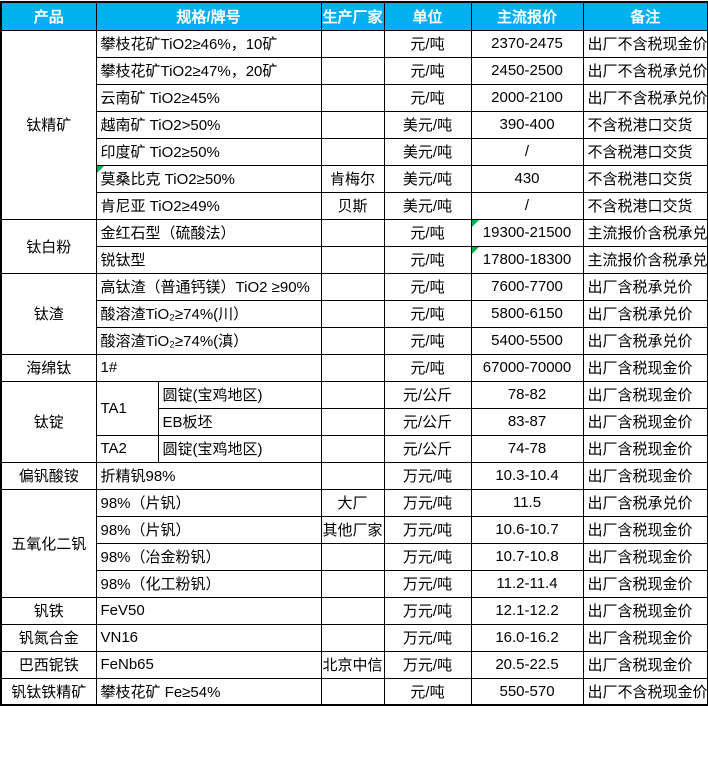 The width and height of the screenshot is (708, 757). Describe the element at coordinates (352, 205) in the screenshot. I see `maker-cell: 贝斯` at that location.